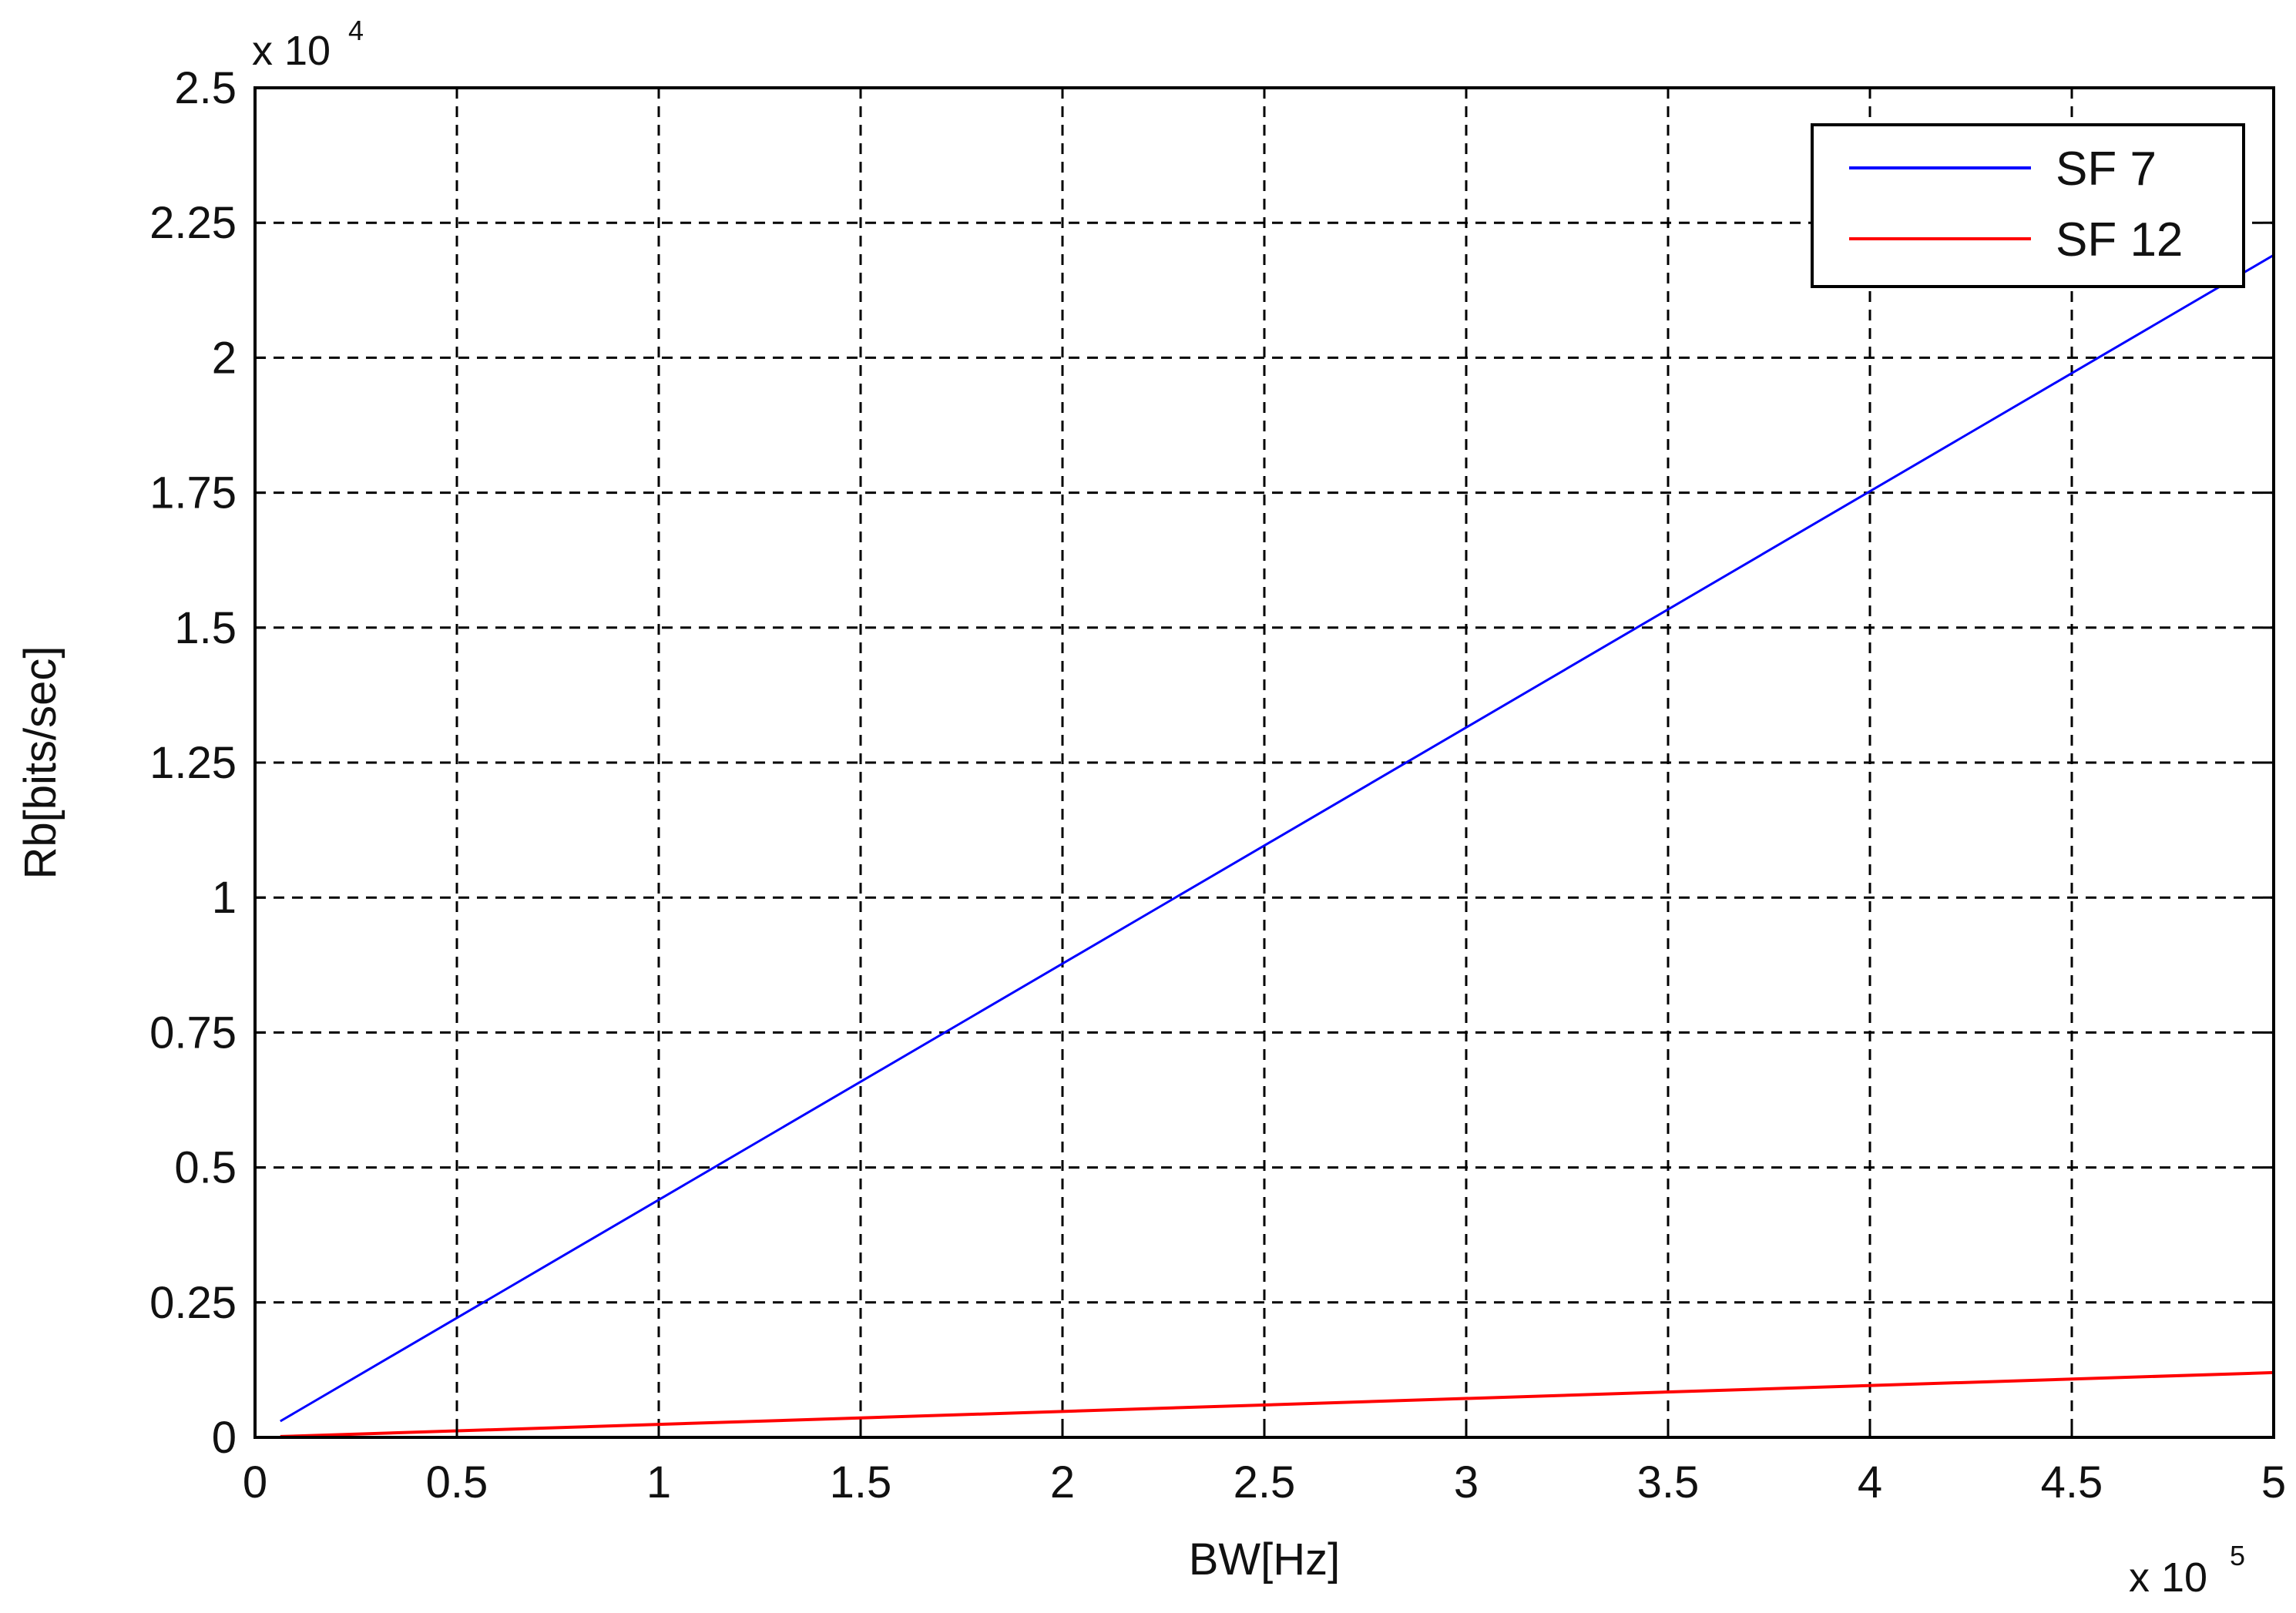  Describe the element at coordinates (2107, 169) in the screenshot. I see `legend-label-sf7: SF 7` at that location.